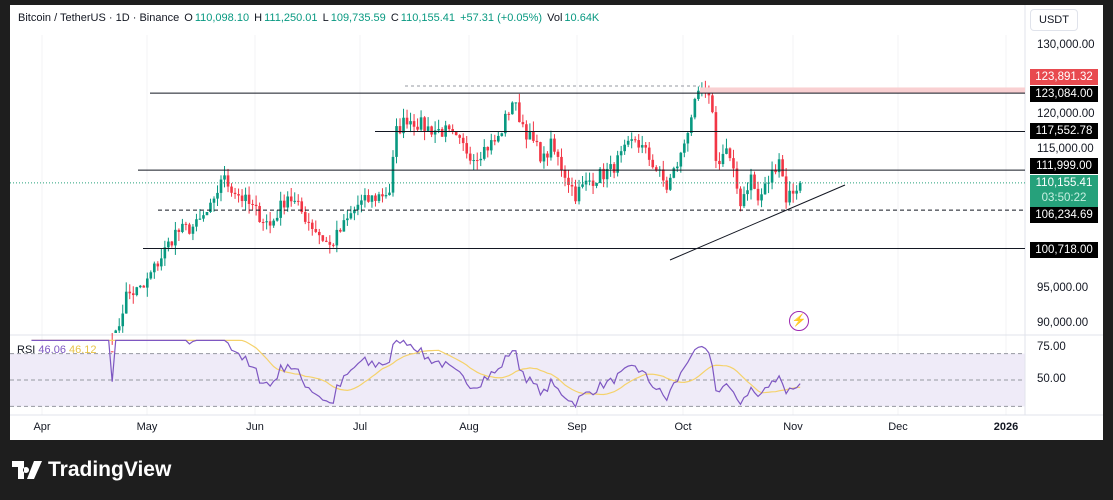 This screenshot has width=1113, height=500. I want to click on rsi-ma-value: 46.12, so click(83, 350).